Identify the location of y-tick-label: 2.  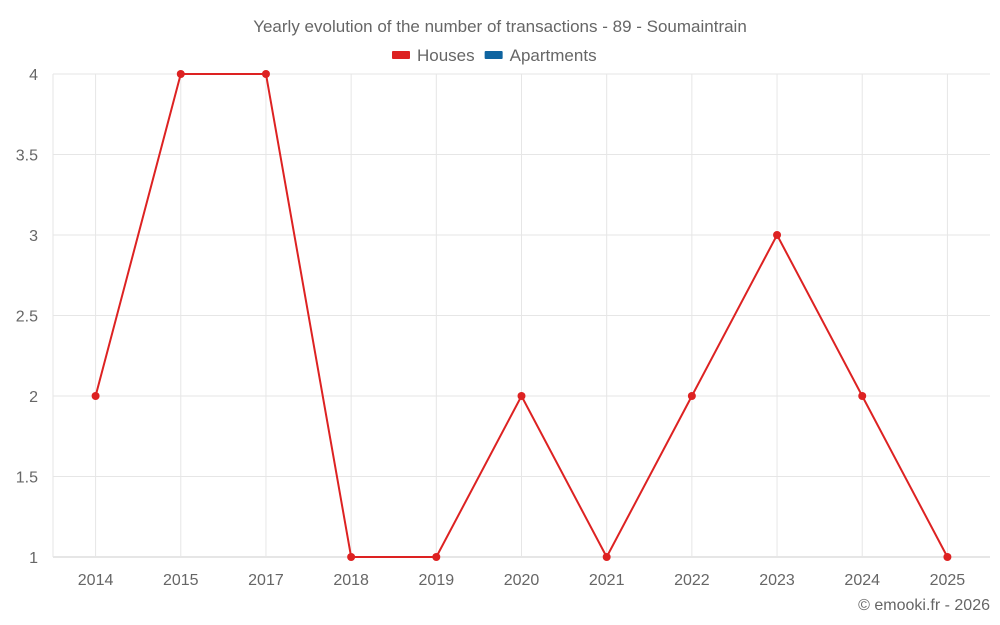
(33, 397).